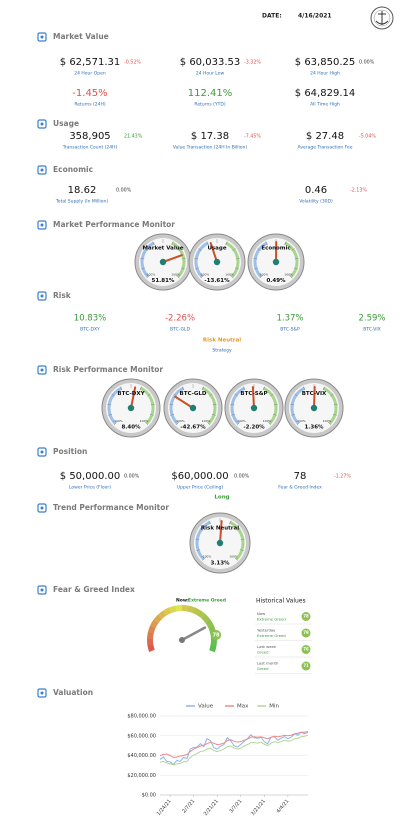  What do you see at coordinates (272, 16) in the screenshot?
I see `date-label: DATE:` at bounding box center [272, 16].